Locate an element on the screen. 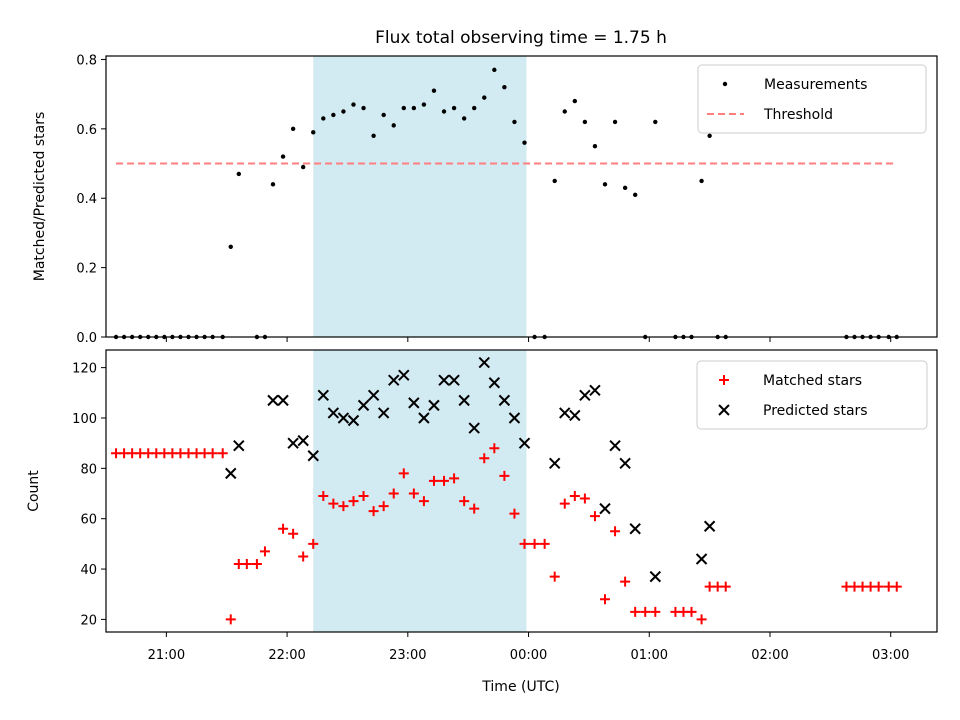 Image resolution: width=960 pixels, height=720 pixels. legend-marker is located at coordinates (724, 410).